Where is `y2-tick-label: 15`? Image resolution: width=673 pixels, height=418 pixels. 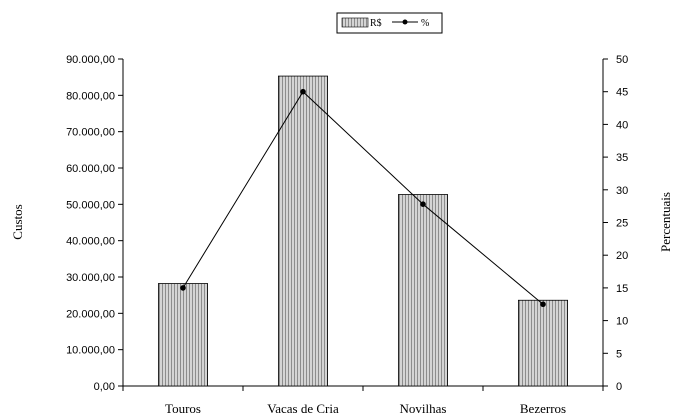
y2-tick-label: 15 is located at coordinates (622, 289).